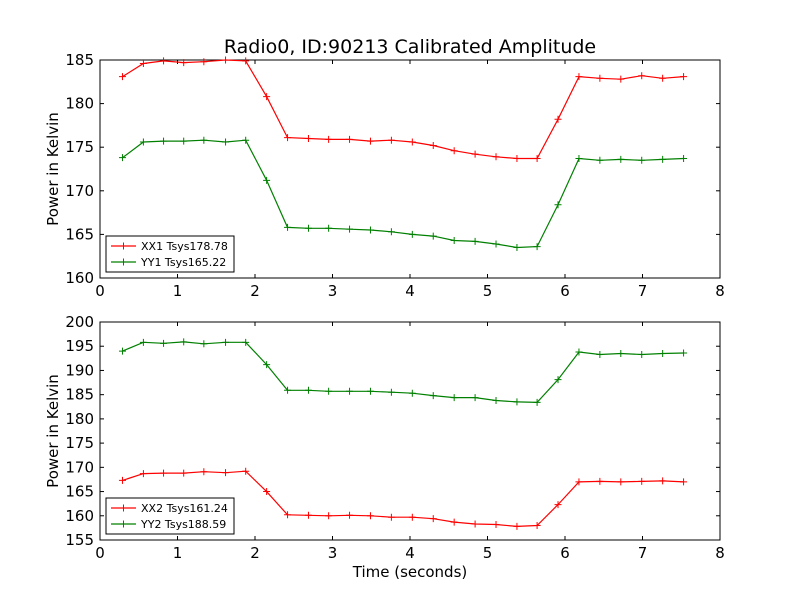 This screenshot has width=800, height=600. Describe the element at coordinates (79, 540) in the screenshot. I see `y-tick-label: 155` at that location.